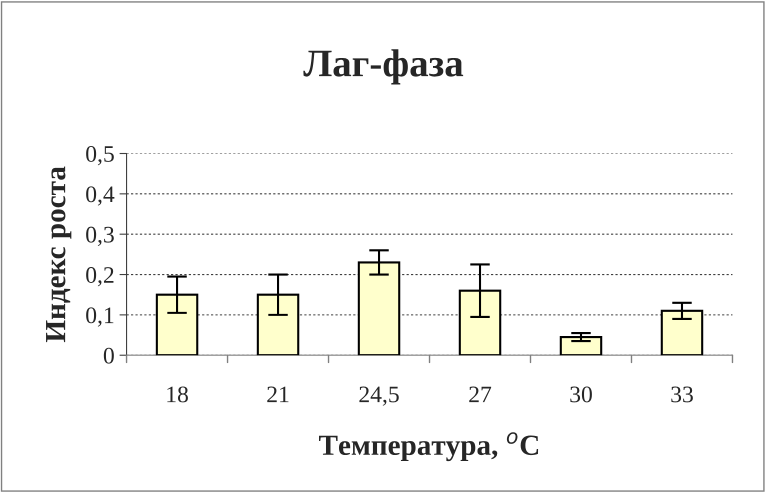 The image size is (767, 492). I want to click on chart-title: Лаг-фаза, so click(383, 66).